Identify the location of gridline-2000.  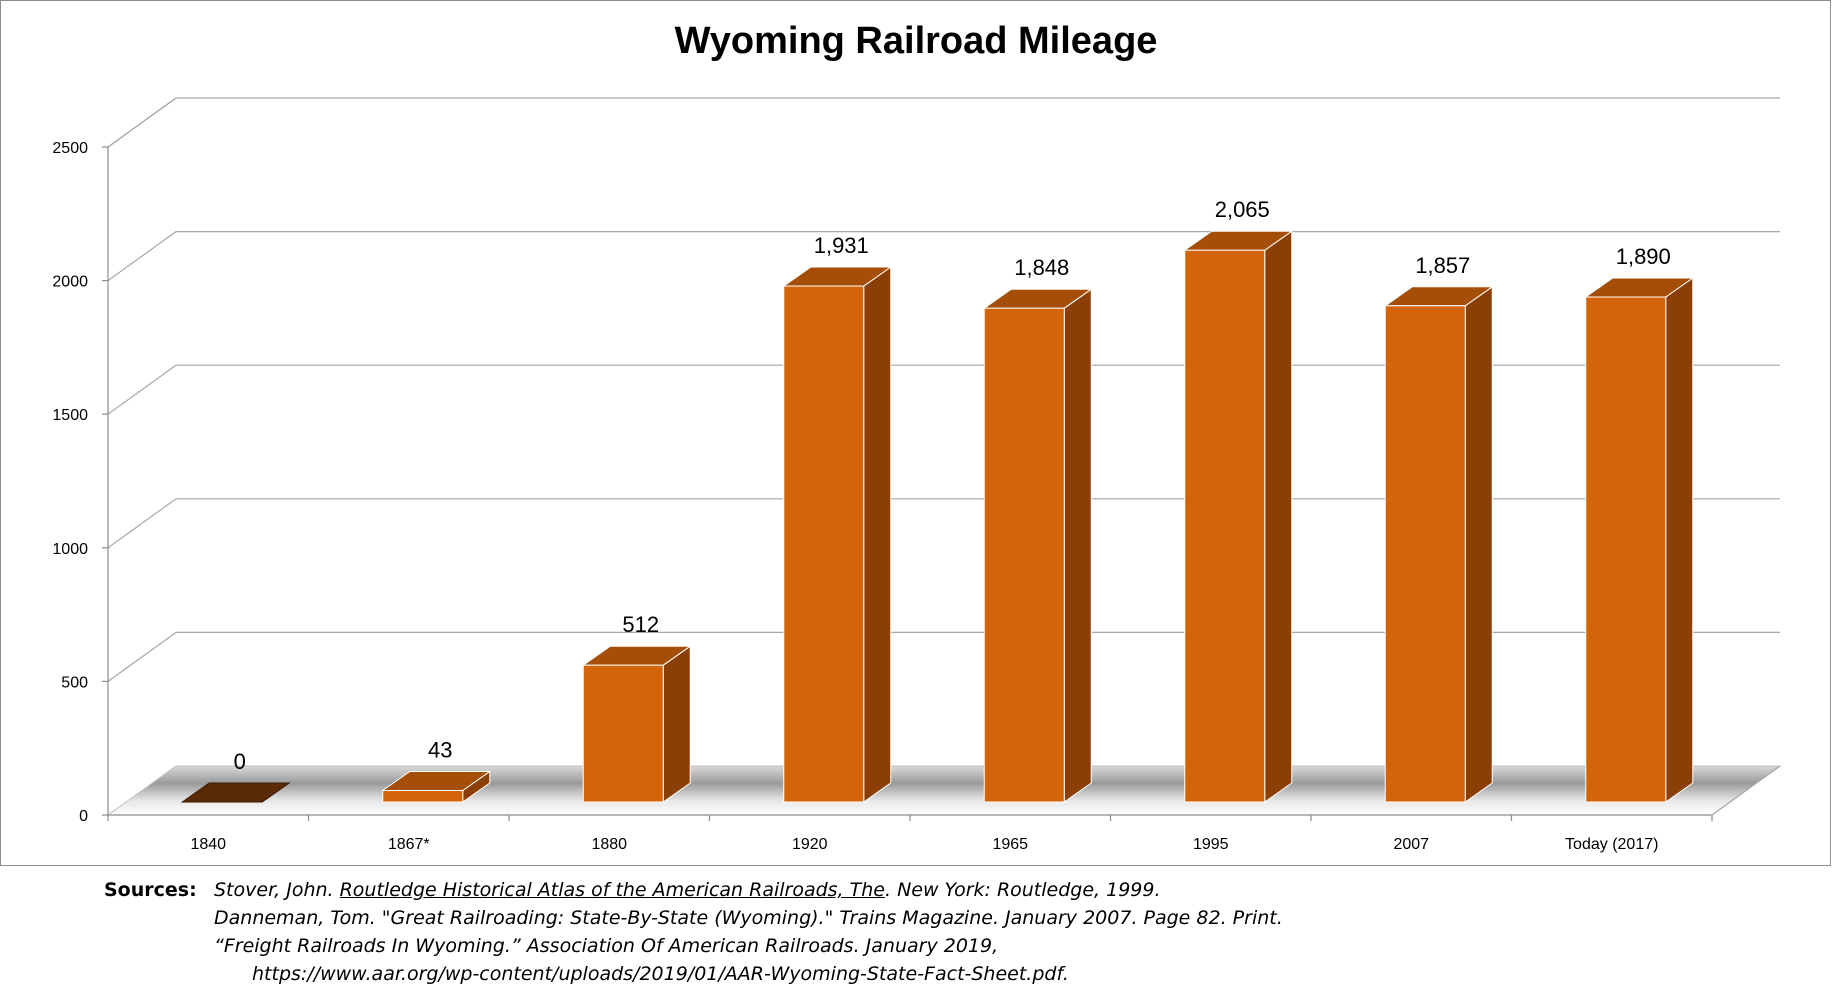
(943, 256).